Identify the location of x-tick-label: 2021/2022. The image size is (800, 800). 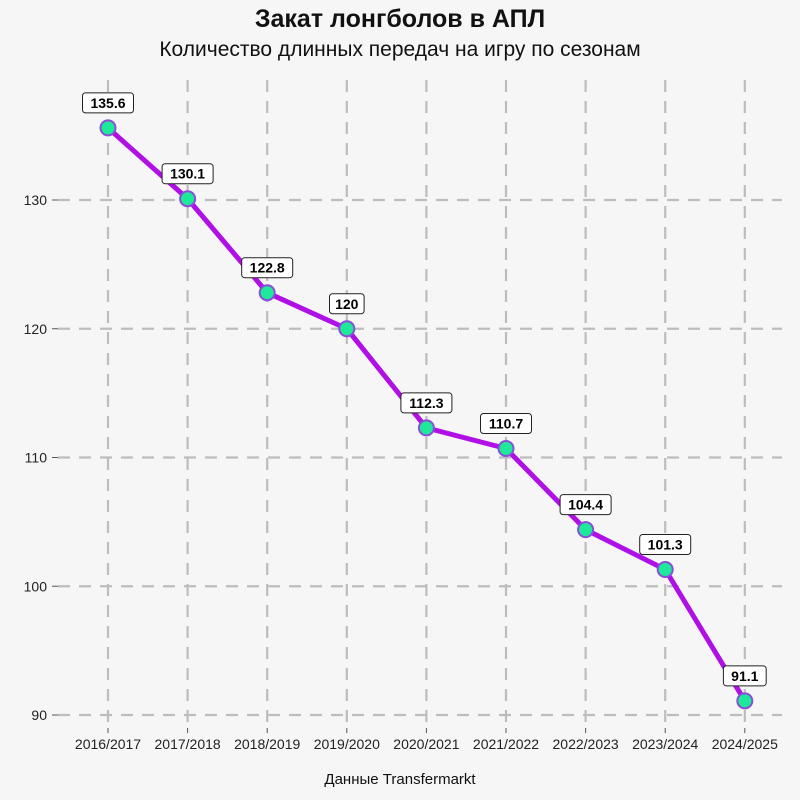
(506, 744).